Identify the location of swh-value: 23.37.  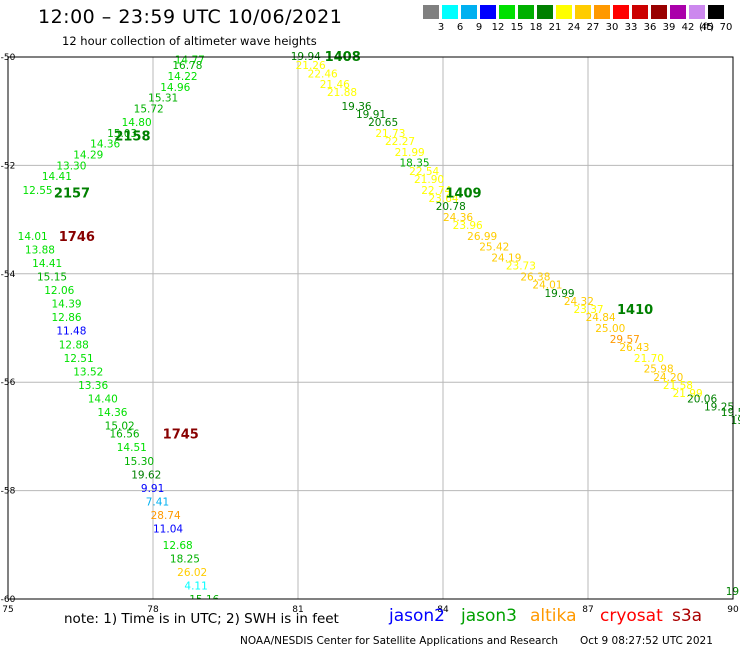
(589, 310).